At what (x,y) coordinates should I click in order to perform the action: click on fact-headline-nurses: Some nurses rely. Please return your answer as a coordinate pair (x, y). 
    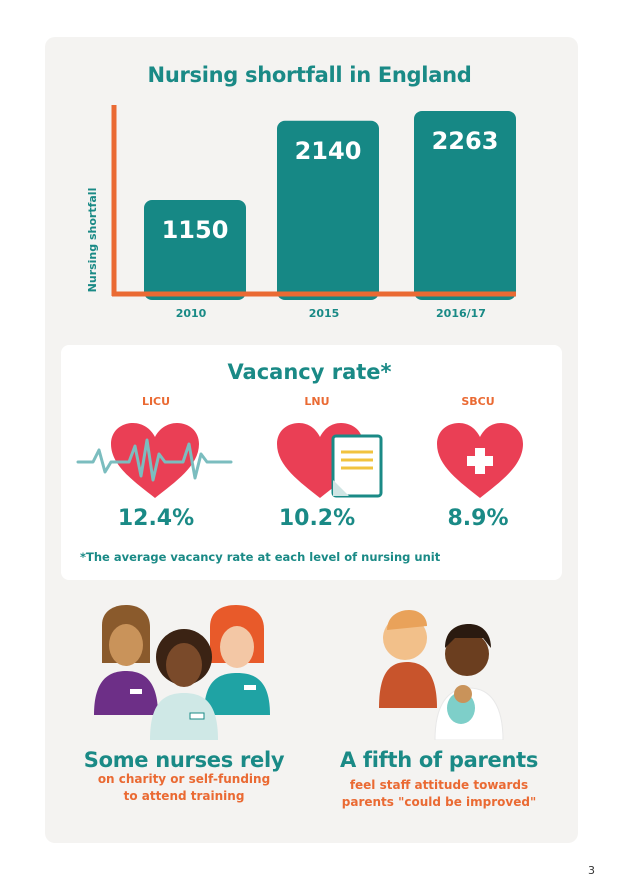
    Looking at the image, I should click on (184, 760).